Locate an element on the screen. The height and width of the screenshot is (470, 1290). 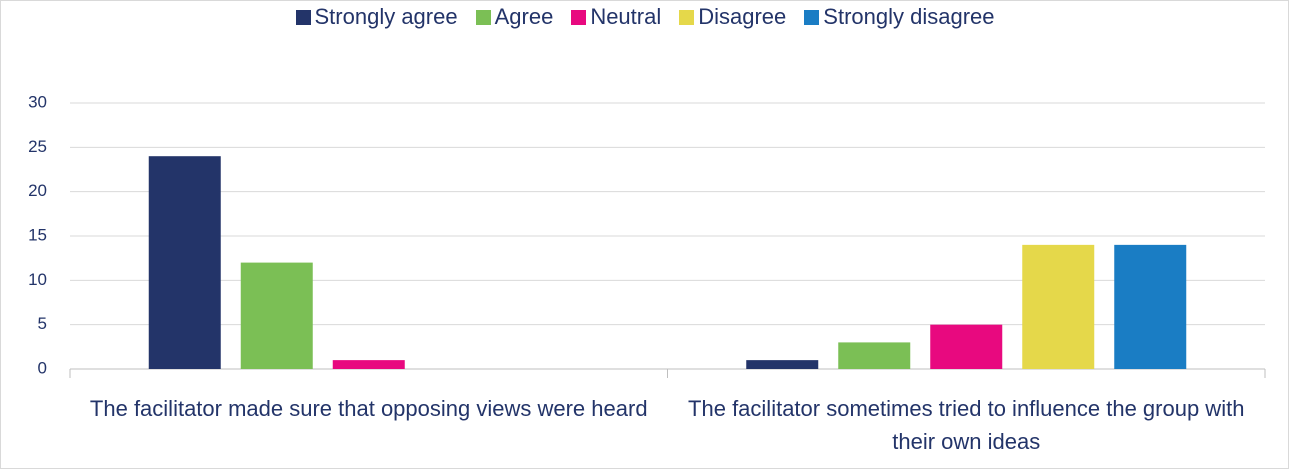
legend-item: Neutral is located at coordinates (616, 17).